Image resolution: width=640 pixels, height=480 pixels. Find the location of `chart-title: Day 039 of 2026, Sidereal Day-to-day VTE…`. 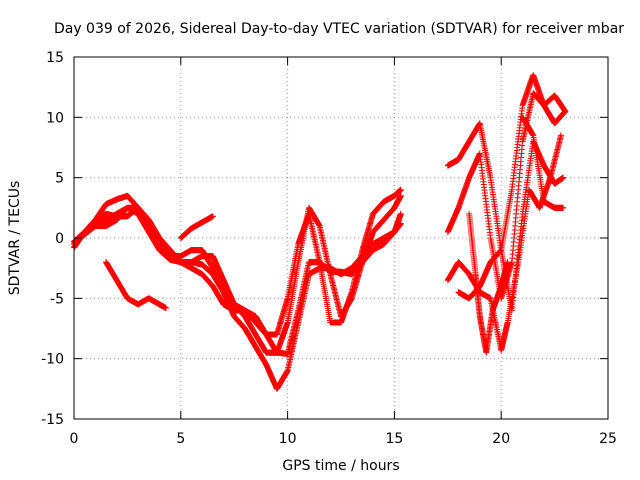

chart-title: Day 039 of 2026, Sidereal Day-to-day VTE… is located at coordinates (339, 29).